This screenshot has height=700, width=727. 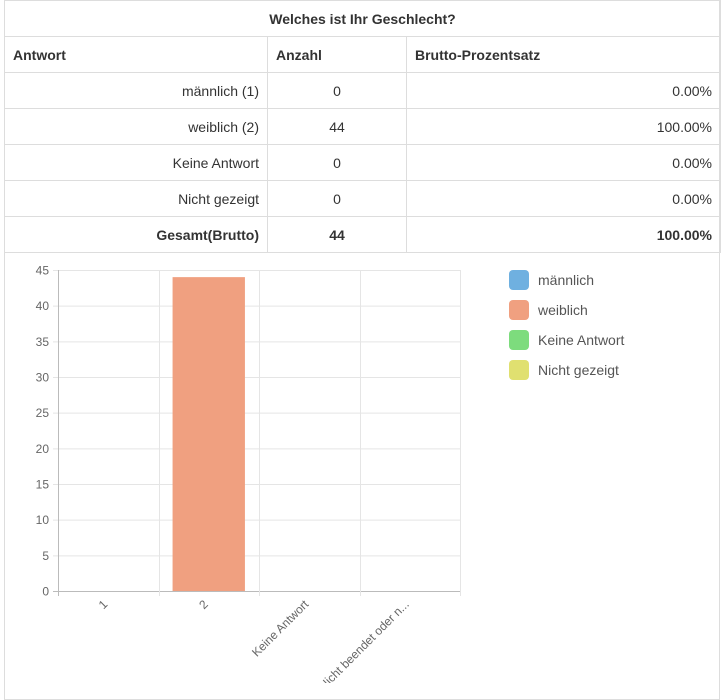 What do you see at coordinates (43, 485) in the screenshot?
I see `y-tick-label: 15` at bounding box center [43, 485].